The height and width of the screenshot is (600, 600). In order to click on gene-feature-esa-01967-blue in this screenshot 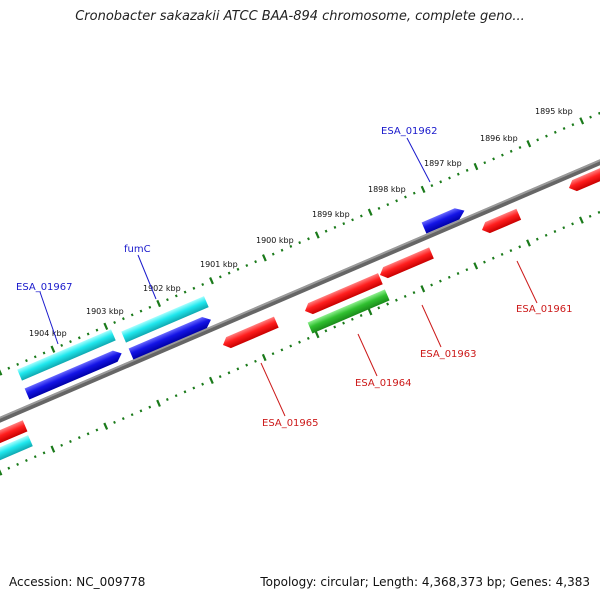, I will do `click(74, 374)`.